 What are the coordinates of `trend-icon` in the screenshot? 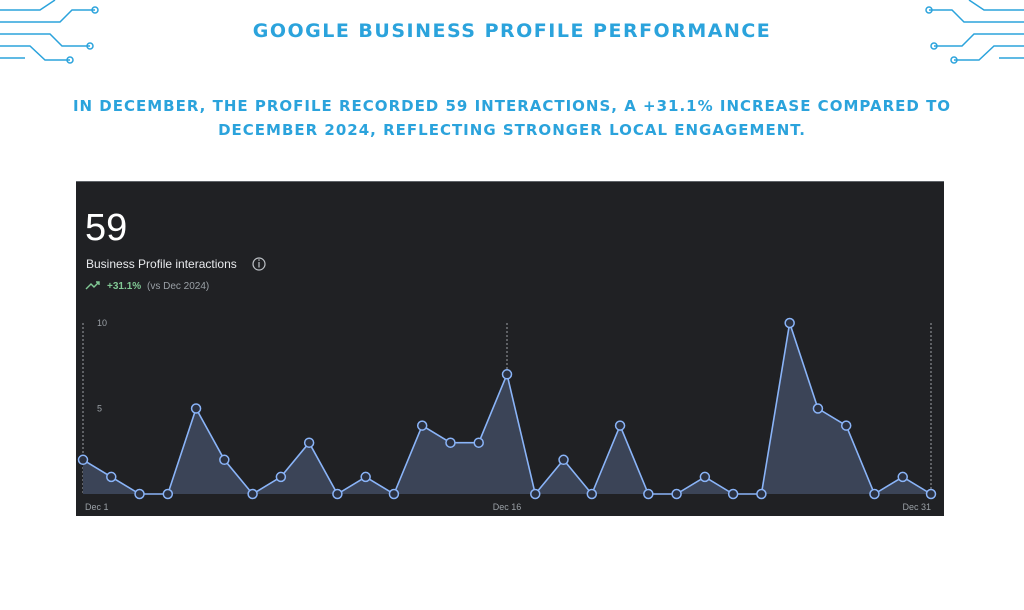 It's located at (92, 285).